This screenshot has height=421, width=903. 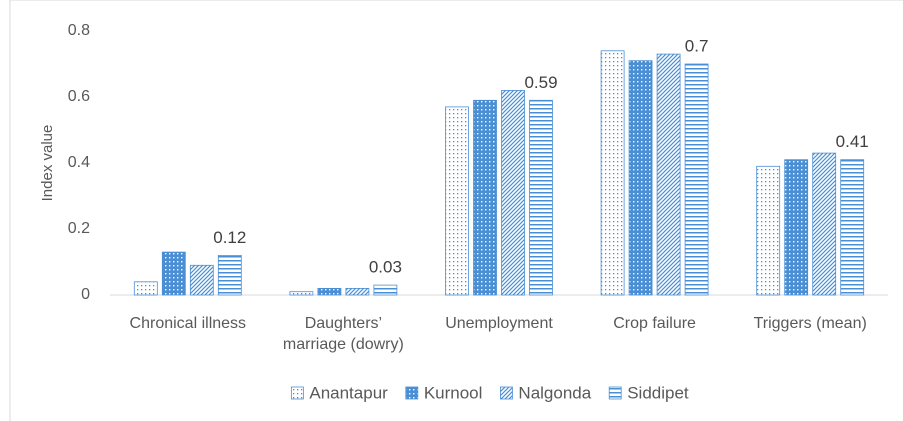 What do you see at coordinates (79, 96) in the screenshot?
I see `y-tick-label: 0.6` at bounding box center [79, 96].